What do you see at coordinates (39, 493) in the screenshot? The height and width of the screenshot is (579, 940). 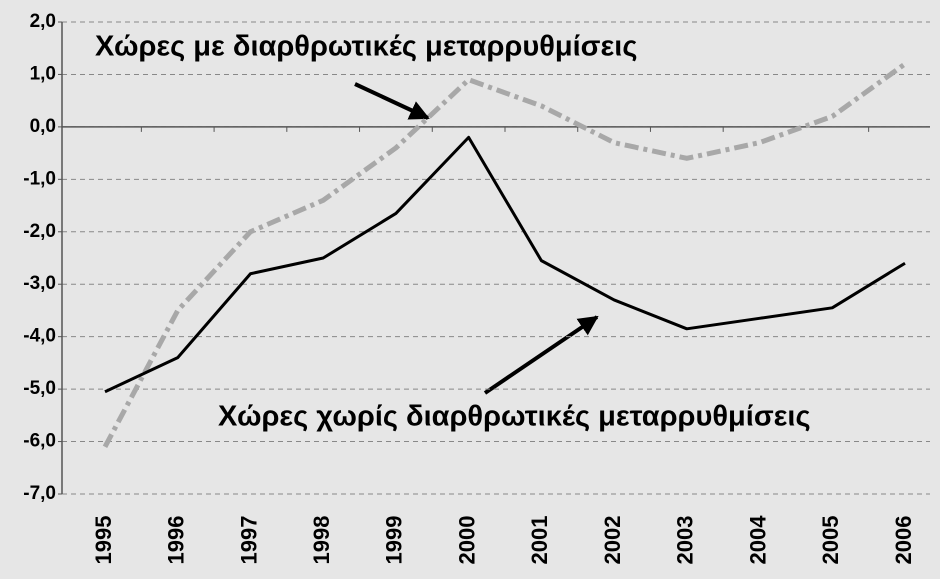 I see `y-tick-label: -7,0` at bounding box center [39, 493].